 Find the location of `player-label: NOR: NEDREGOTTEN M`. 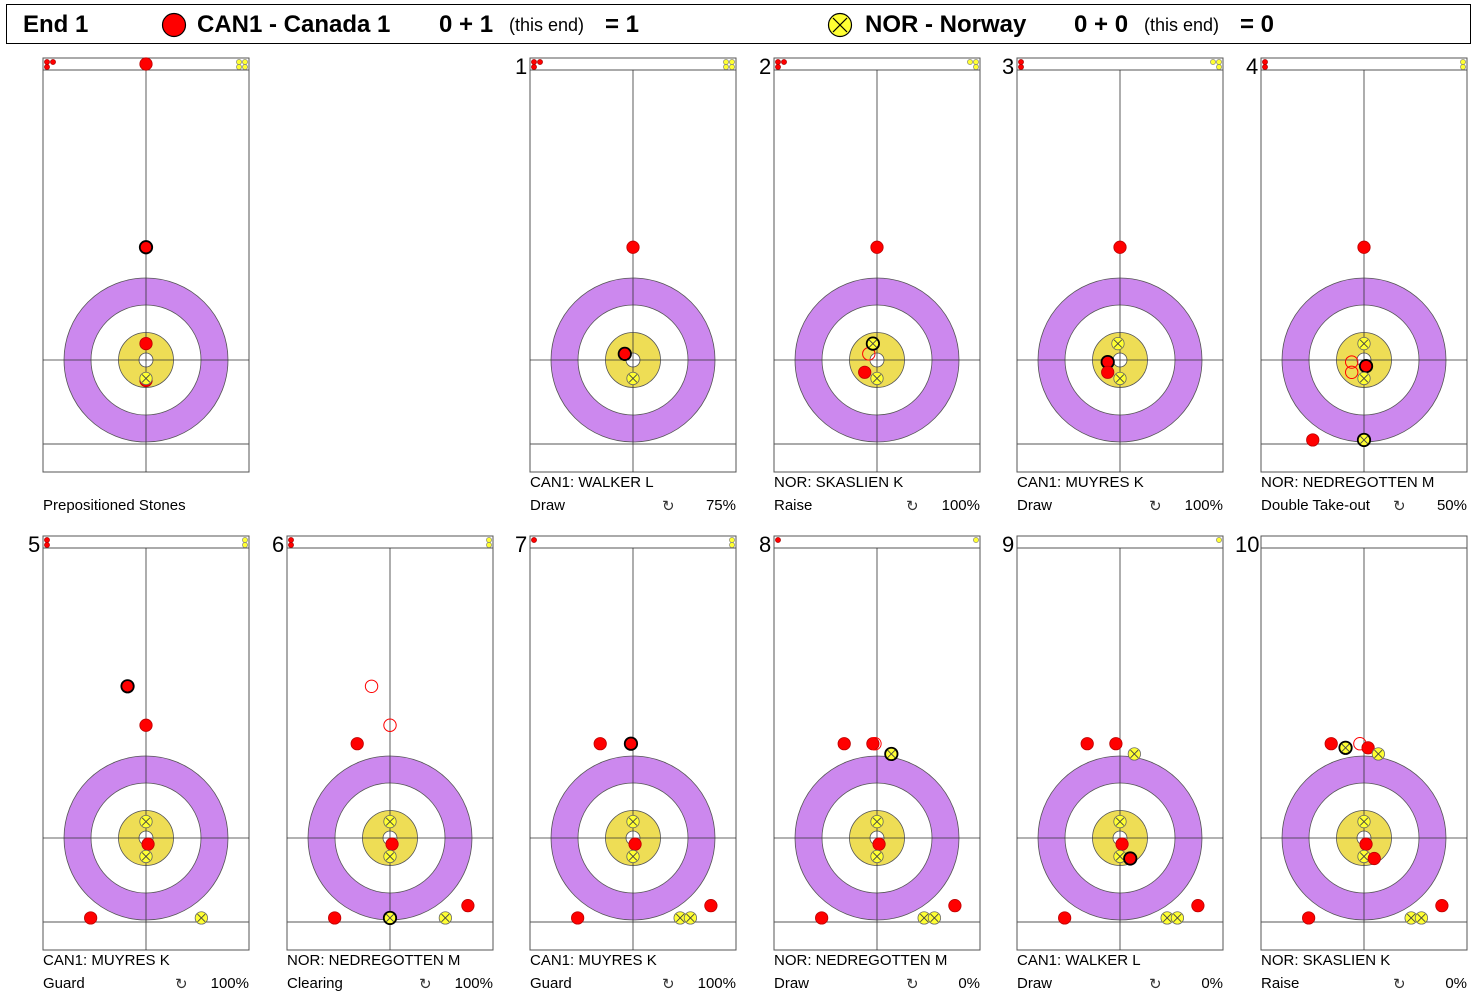

player-label: NOR: NEDREGOTTEN M is located at coordinates (374, 960).